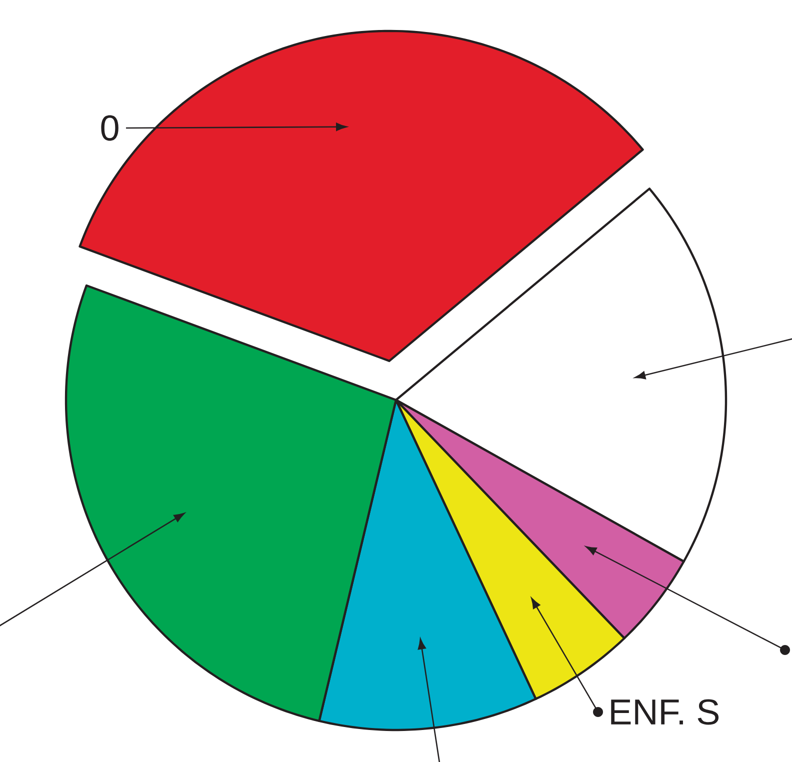 Image resolution: width=792 pixels, height=762 pixels. Describe the element at coordinates (109, 128) in the screenshot. I see `slice-label: 0` at that location.